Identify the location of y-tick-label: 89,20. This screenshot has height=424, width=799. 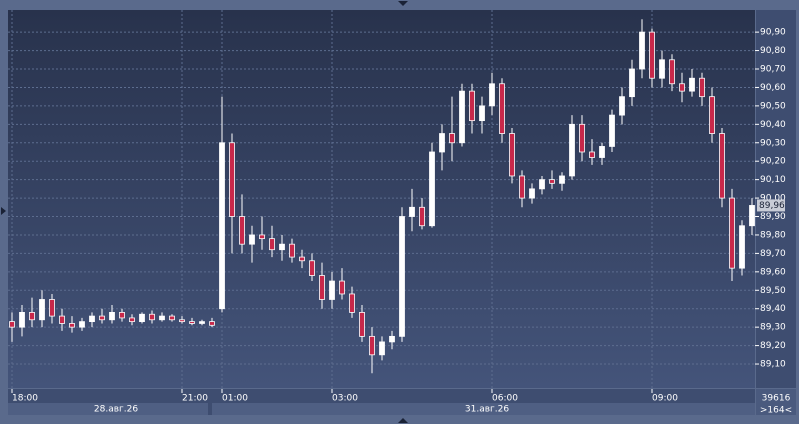
(773, 346).